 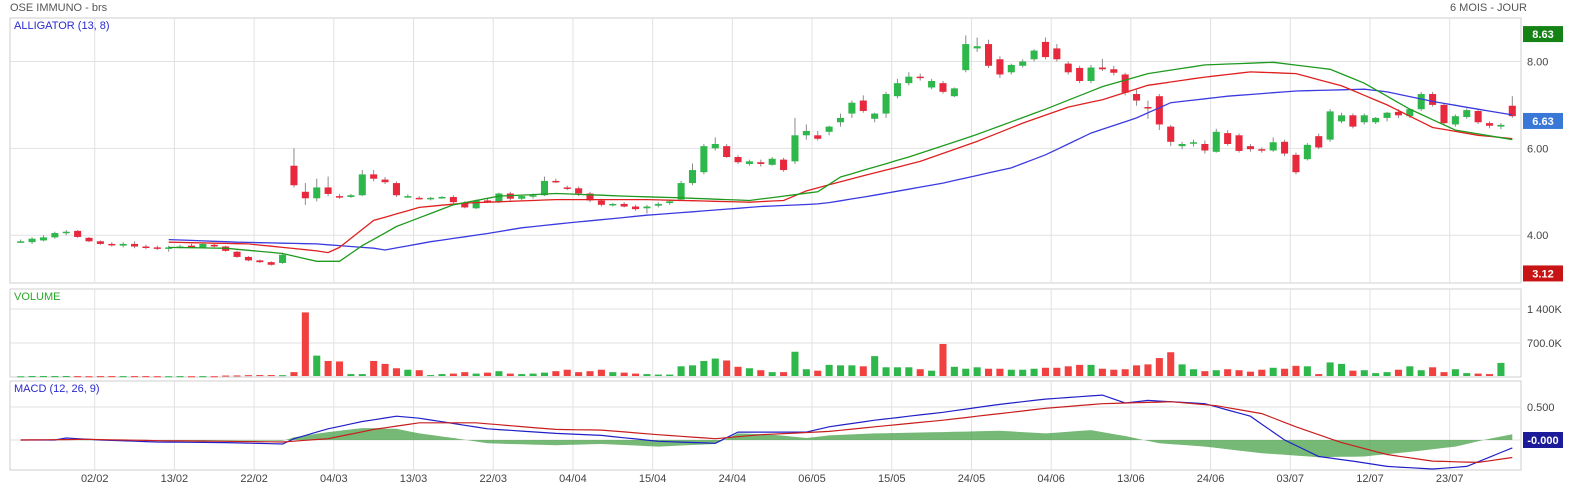 I want to click on price-high-badge: 8.63, so click(x=1542, y=35).